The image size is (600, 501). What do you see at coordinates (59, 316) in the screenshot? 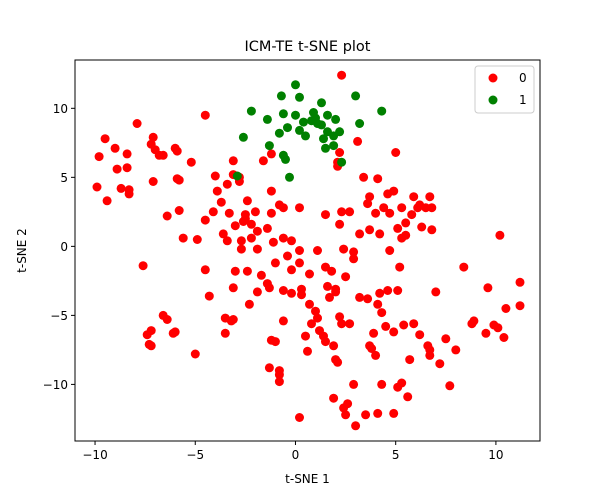
I see `y-tick-label: −5` at bounding box center [59, 316].